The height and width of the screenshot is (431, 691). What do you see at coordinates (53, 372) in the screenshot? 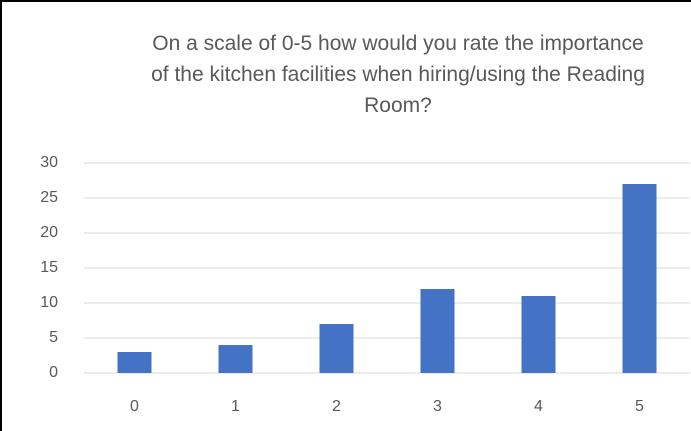
I see `y-tick-label: 0` at bounding box center [53, 372].